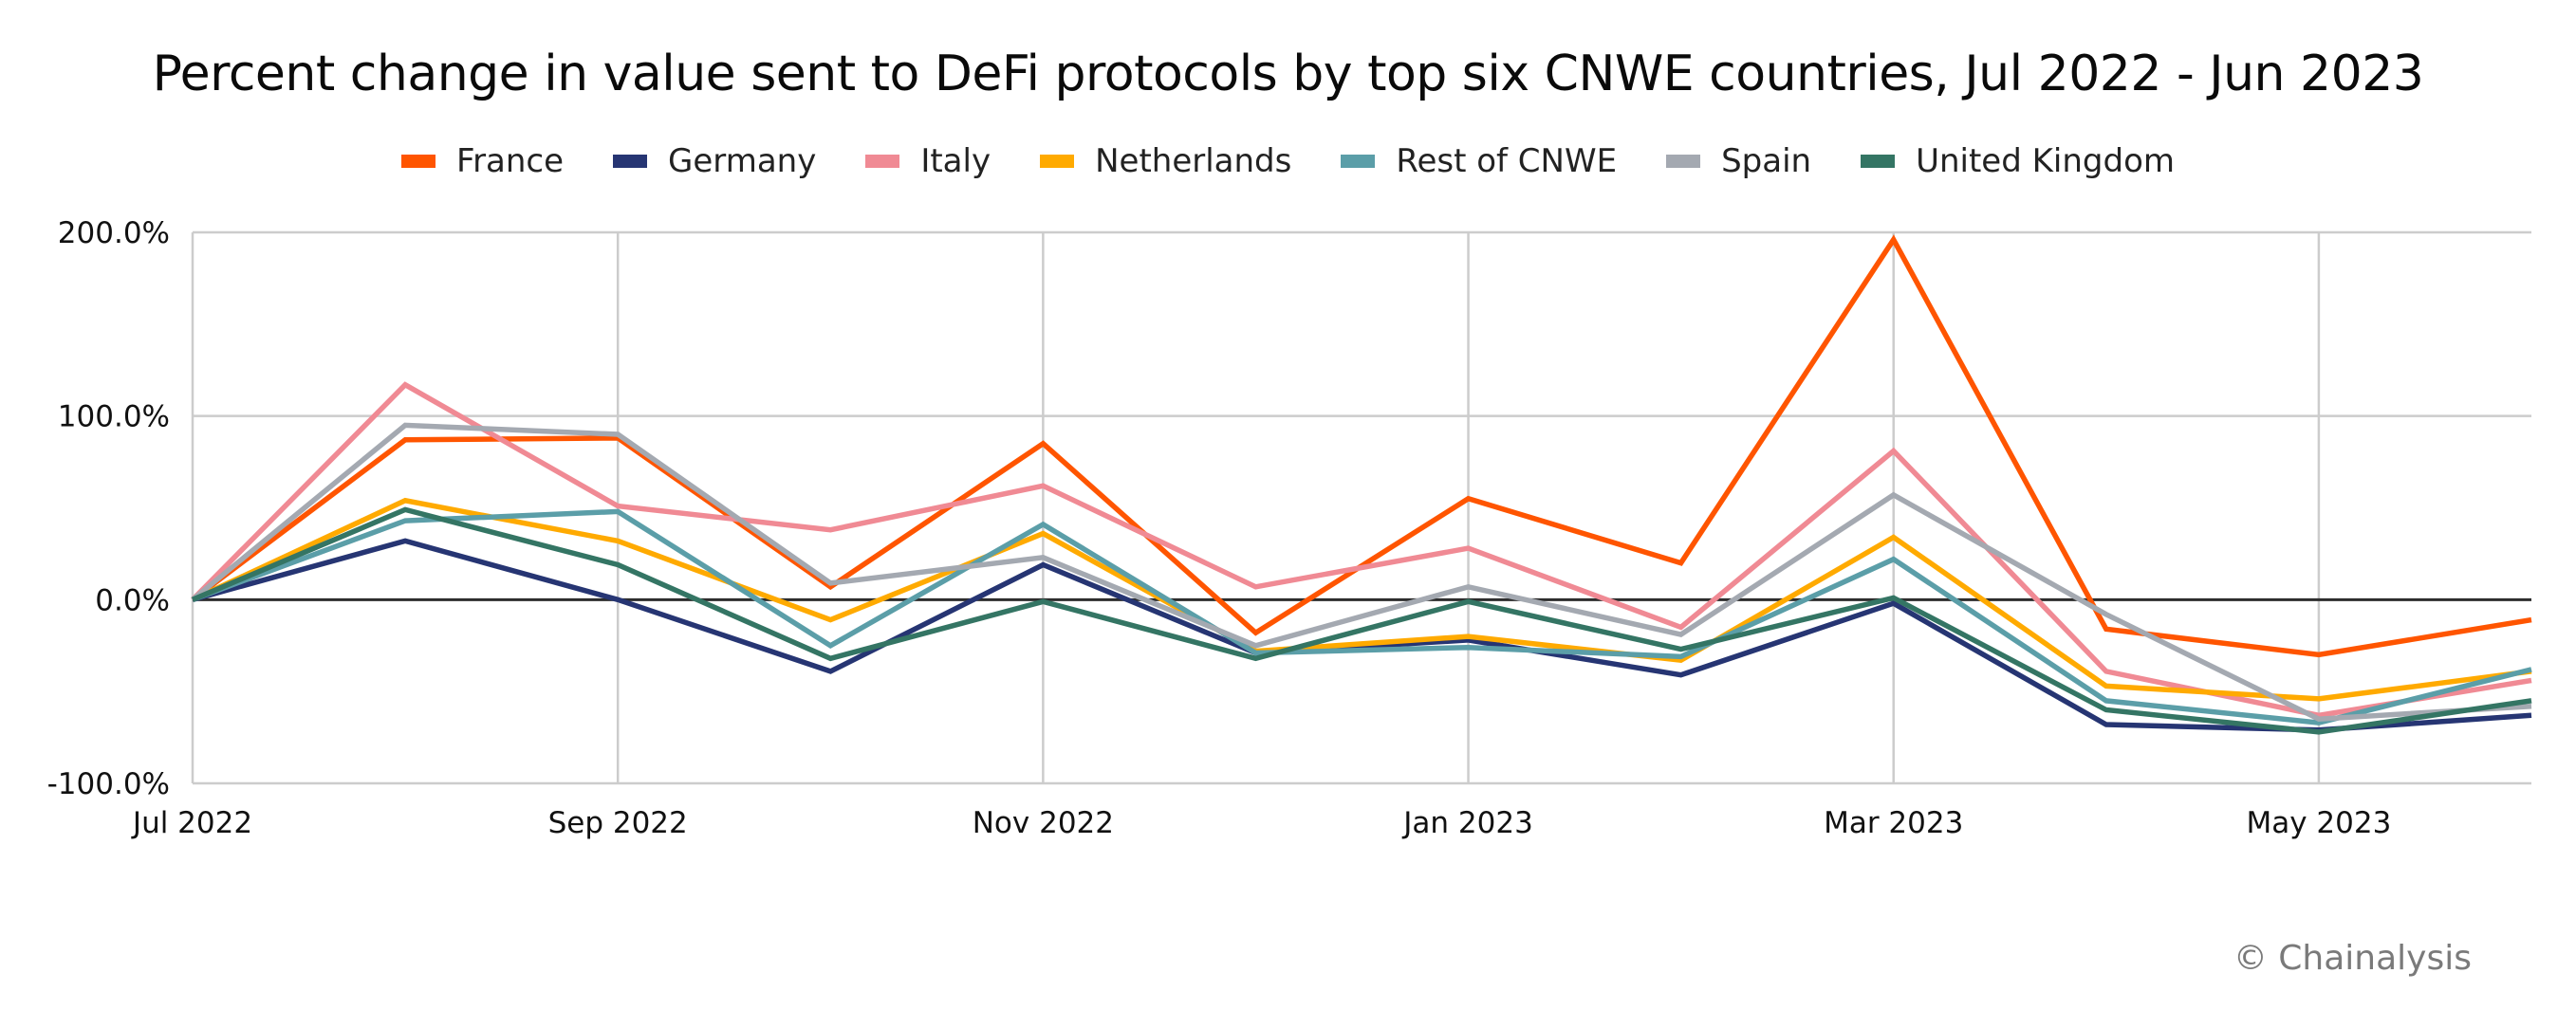 The height and width of the screenshot is (1010, 2576). What do you see at coordinates (2352, 959) in the screenshot?
I see `watermark: © Chainalysis` at bounding box center [2352, 959].